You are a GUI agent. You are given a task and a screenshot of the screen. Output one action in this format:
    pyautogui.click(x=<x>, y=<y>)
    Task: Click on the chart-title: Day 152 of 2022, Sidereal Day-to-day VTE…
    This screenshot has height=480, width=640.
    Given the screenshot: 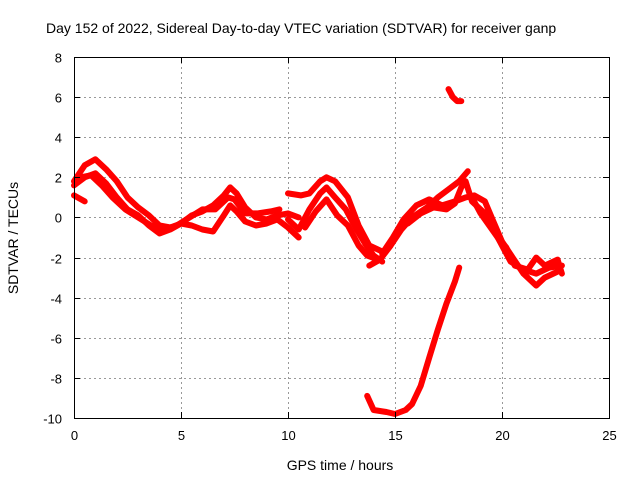 What is the action you would take?
    pyautogui.click(x=301, y=28)
    